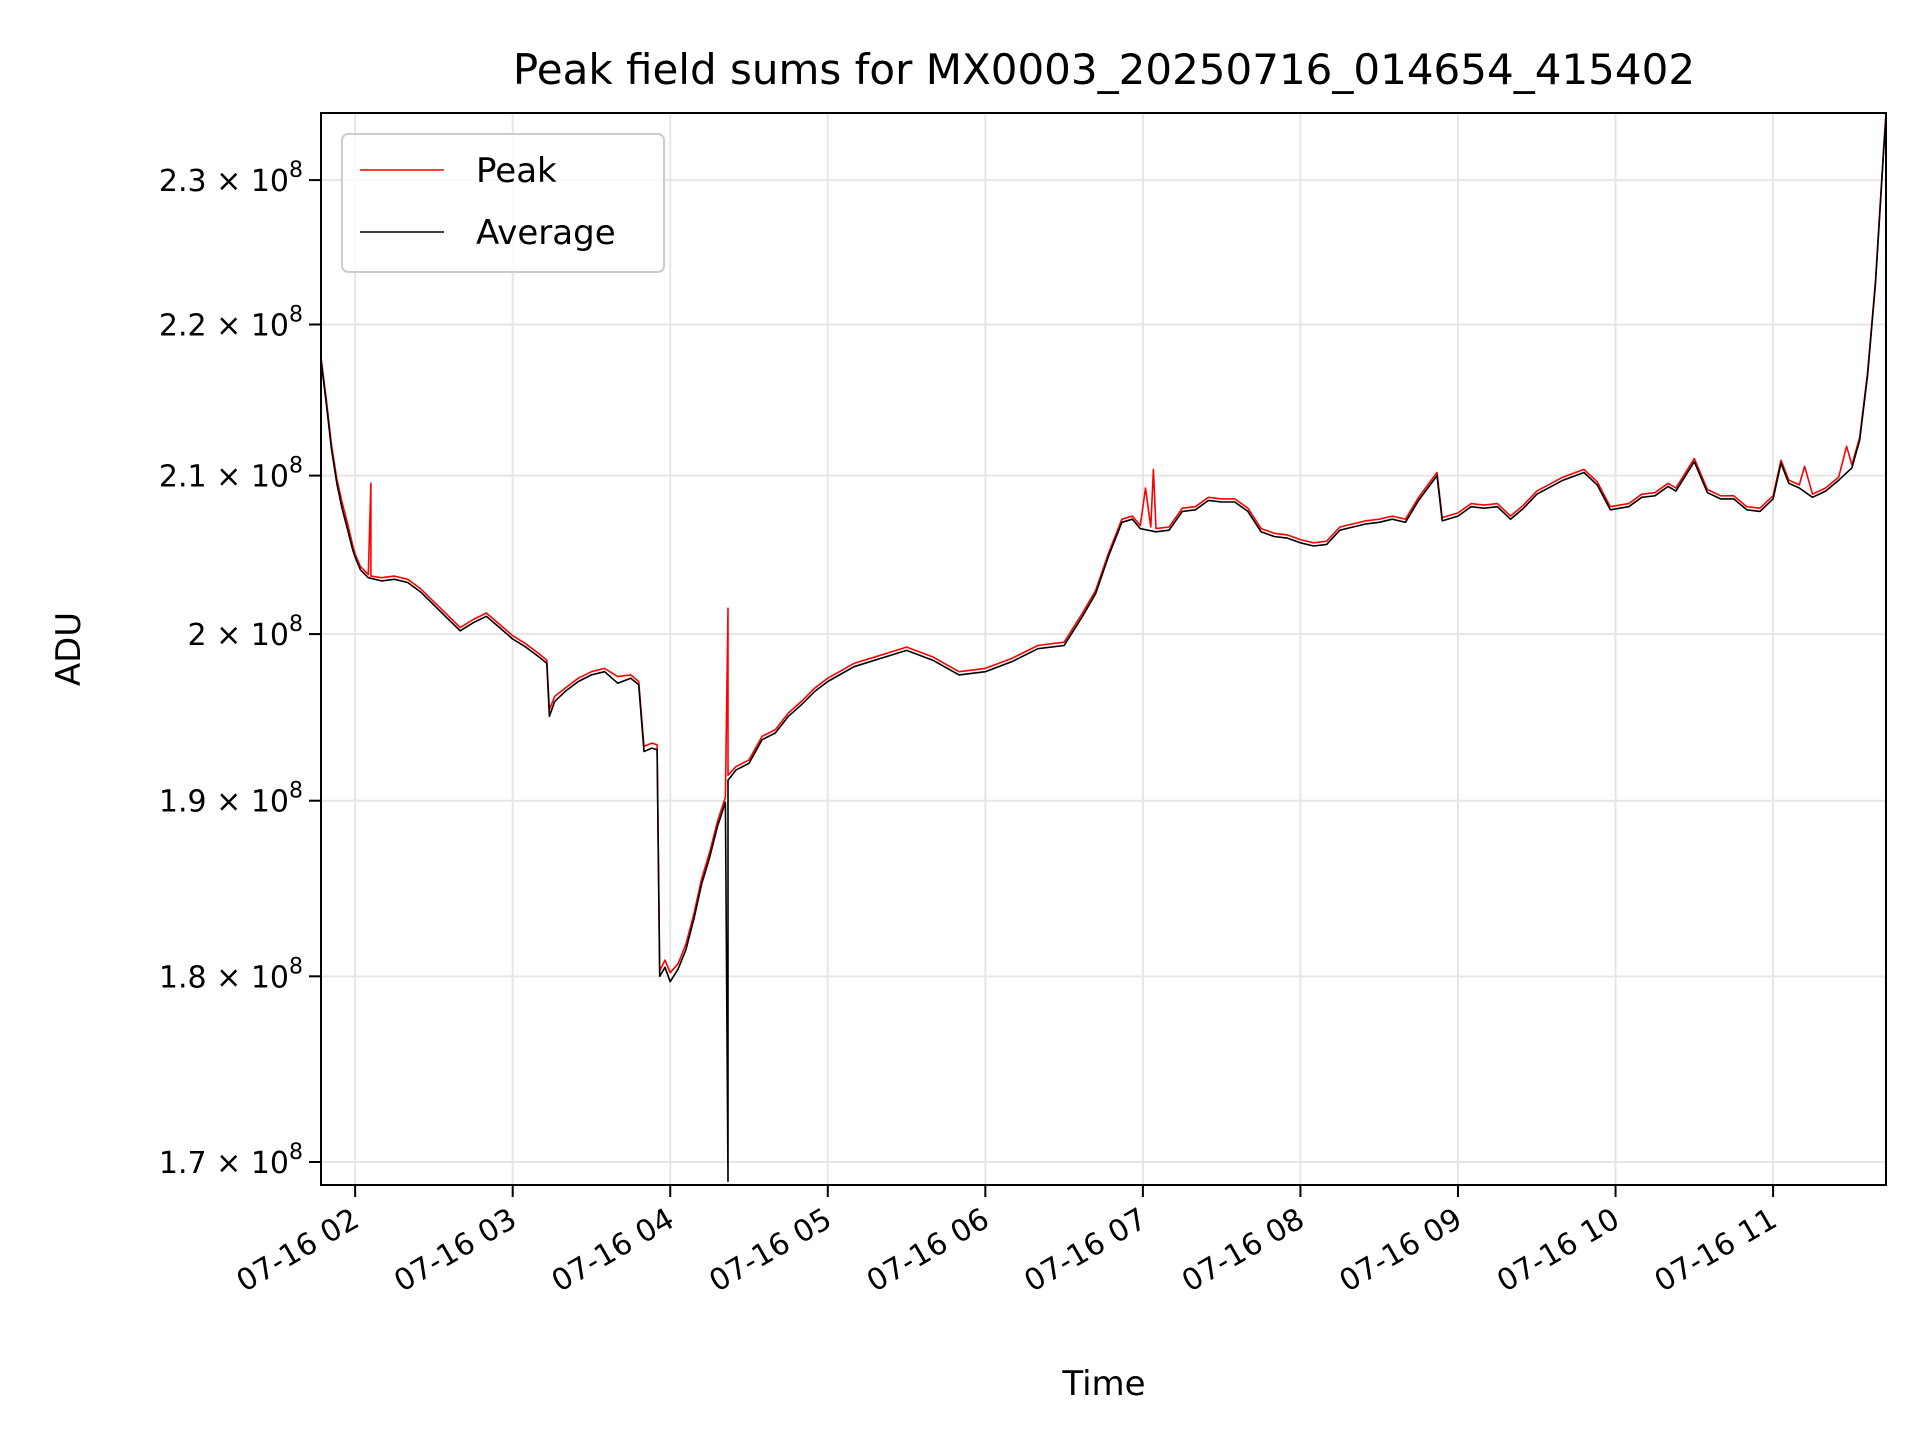 This screenshot has height=1440, width=1920. I want to click on y-tick-mantissa: 2 × 10, so click(238, 635).